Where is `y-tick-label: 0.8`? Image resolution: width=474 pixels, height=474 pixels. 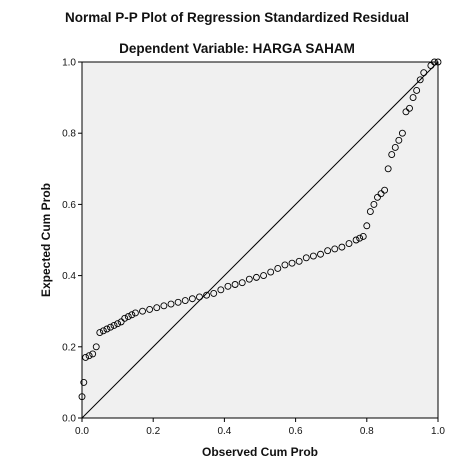 y-tick-label: 0.8 is located at coordinates (69, 134).